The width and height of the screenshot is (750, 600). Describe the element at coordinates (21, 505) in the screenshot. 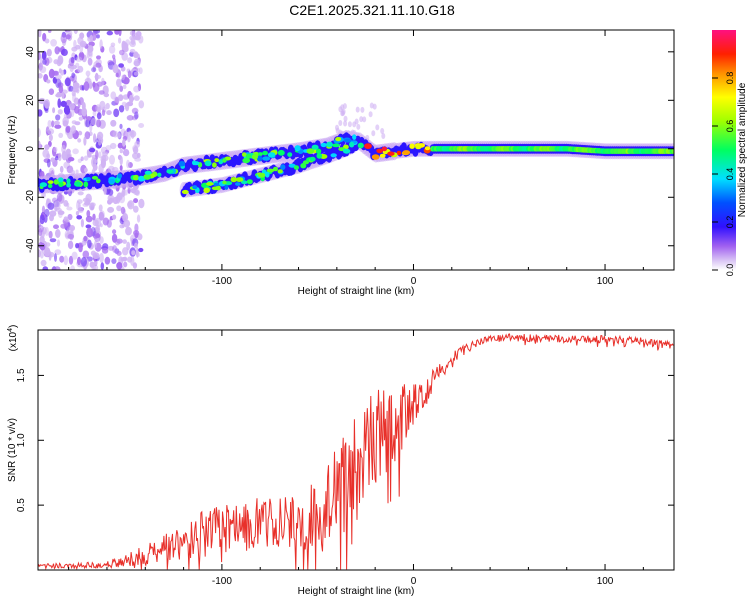

I see `y-tick-label: 0.5` at that location.